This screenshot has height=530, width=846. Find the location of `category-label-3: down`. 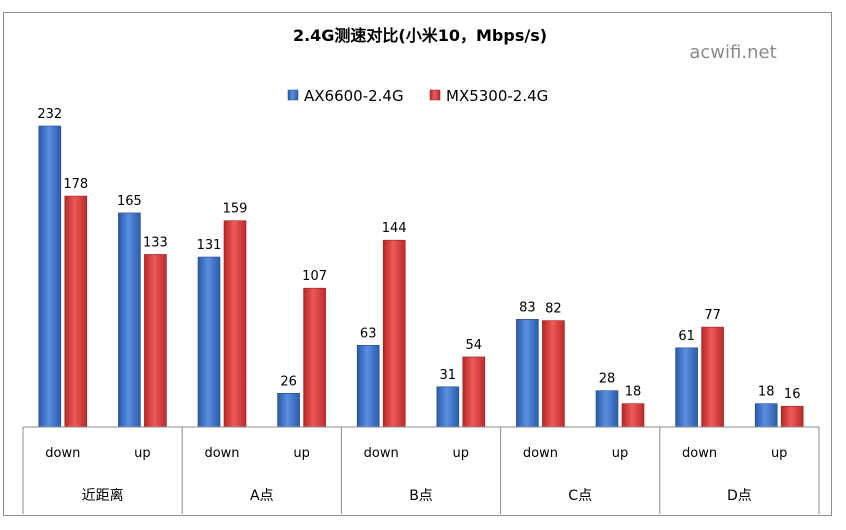

category-label-3: down is located at coordinates (221, 453).